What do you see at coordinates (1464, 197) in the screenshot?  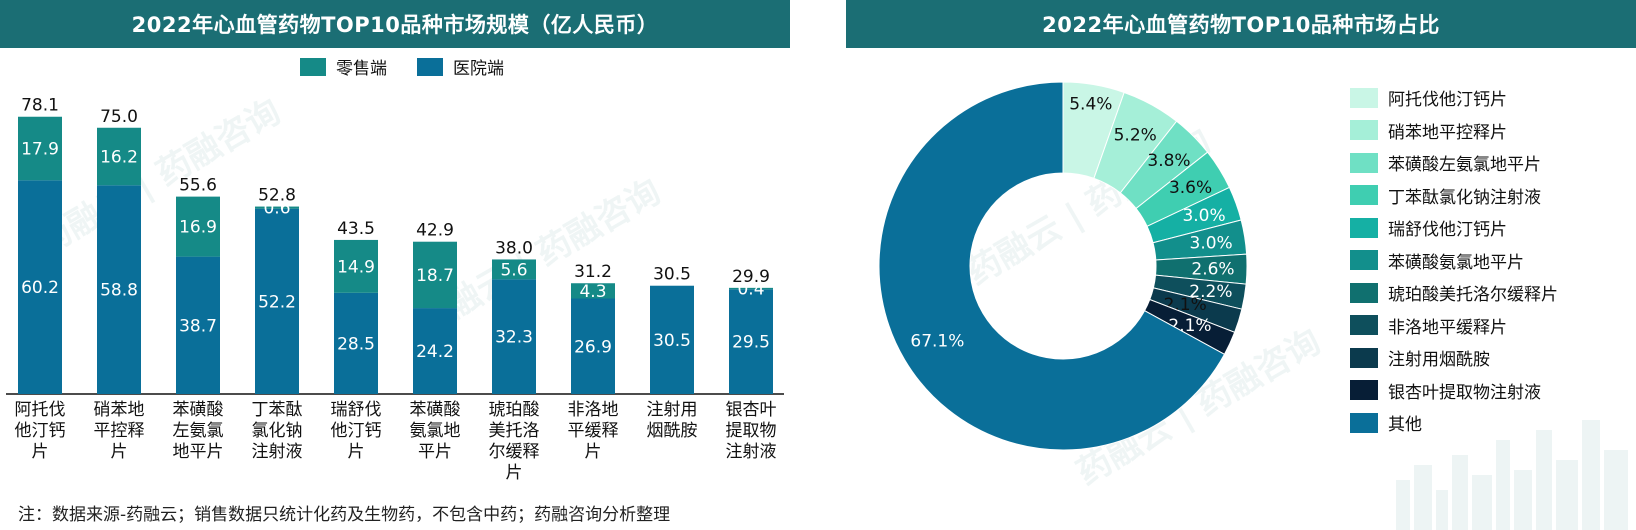 I see `legend-label: 丁苯酞氯化钠注射液` at bounding box center [1464, 197].